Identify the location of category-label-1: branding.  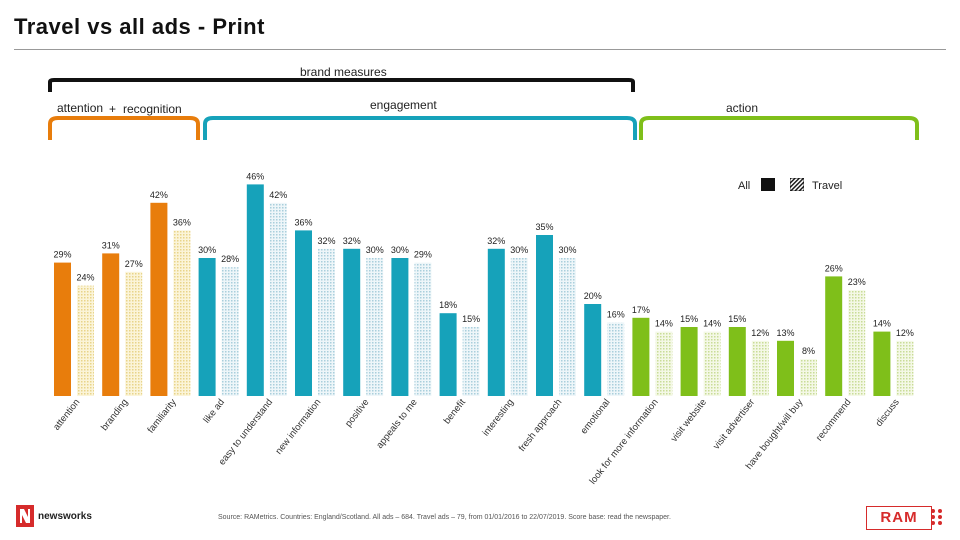
(114, 415).